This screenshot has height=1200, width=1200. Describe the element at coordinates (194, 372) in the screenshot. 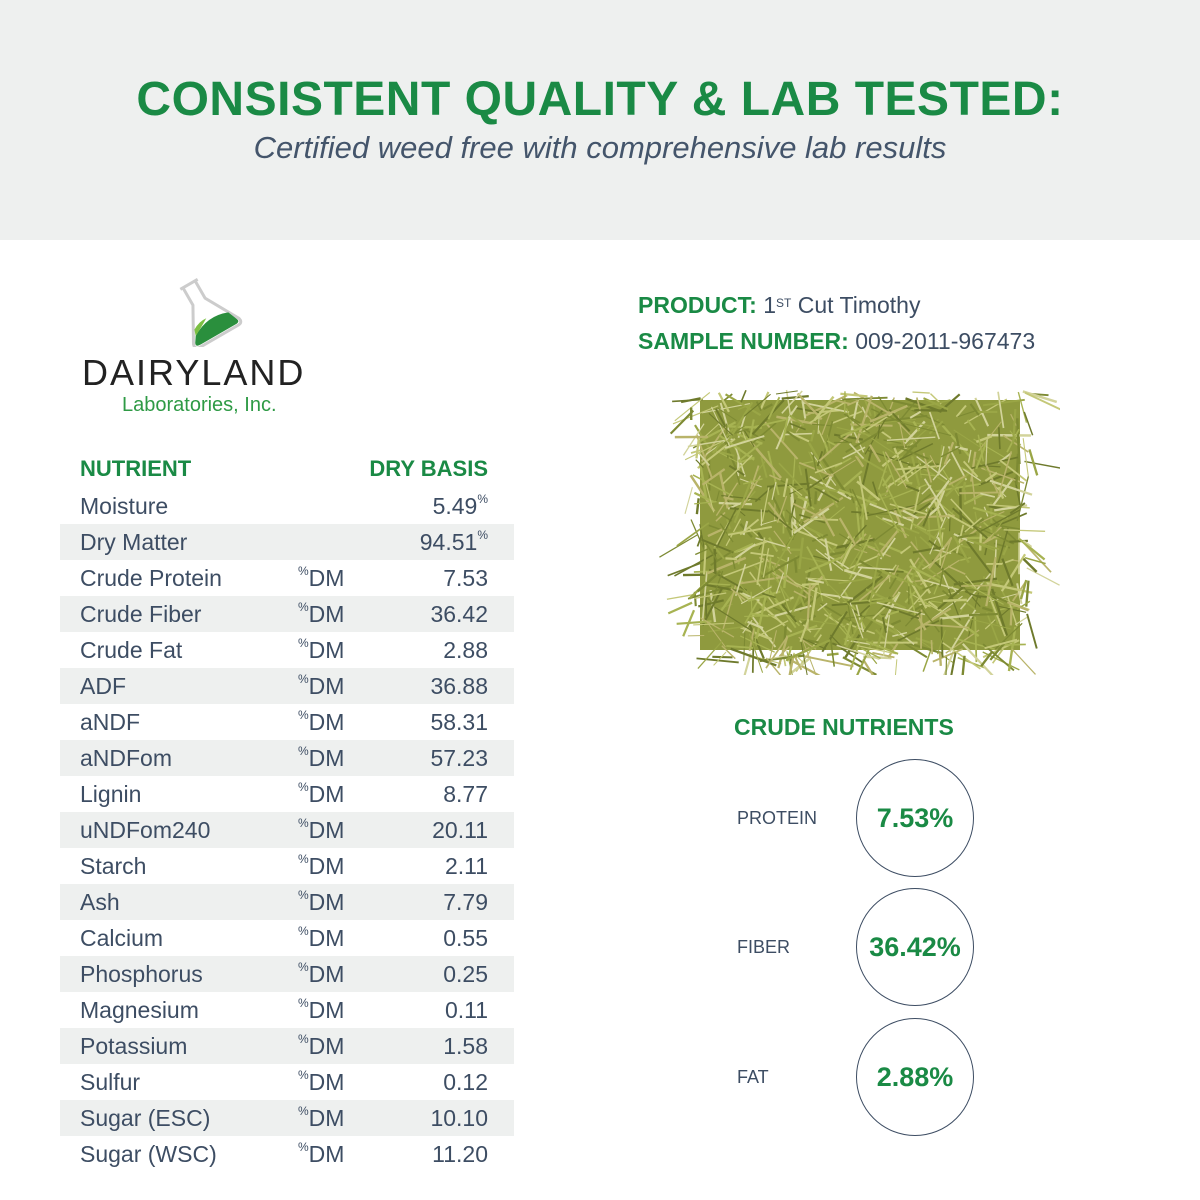

I see `logo-wordmark: DAIRYLAND` at that location.